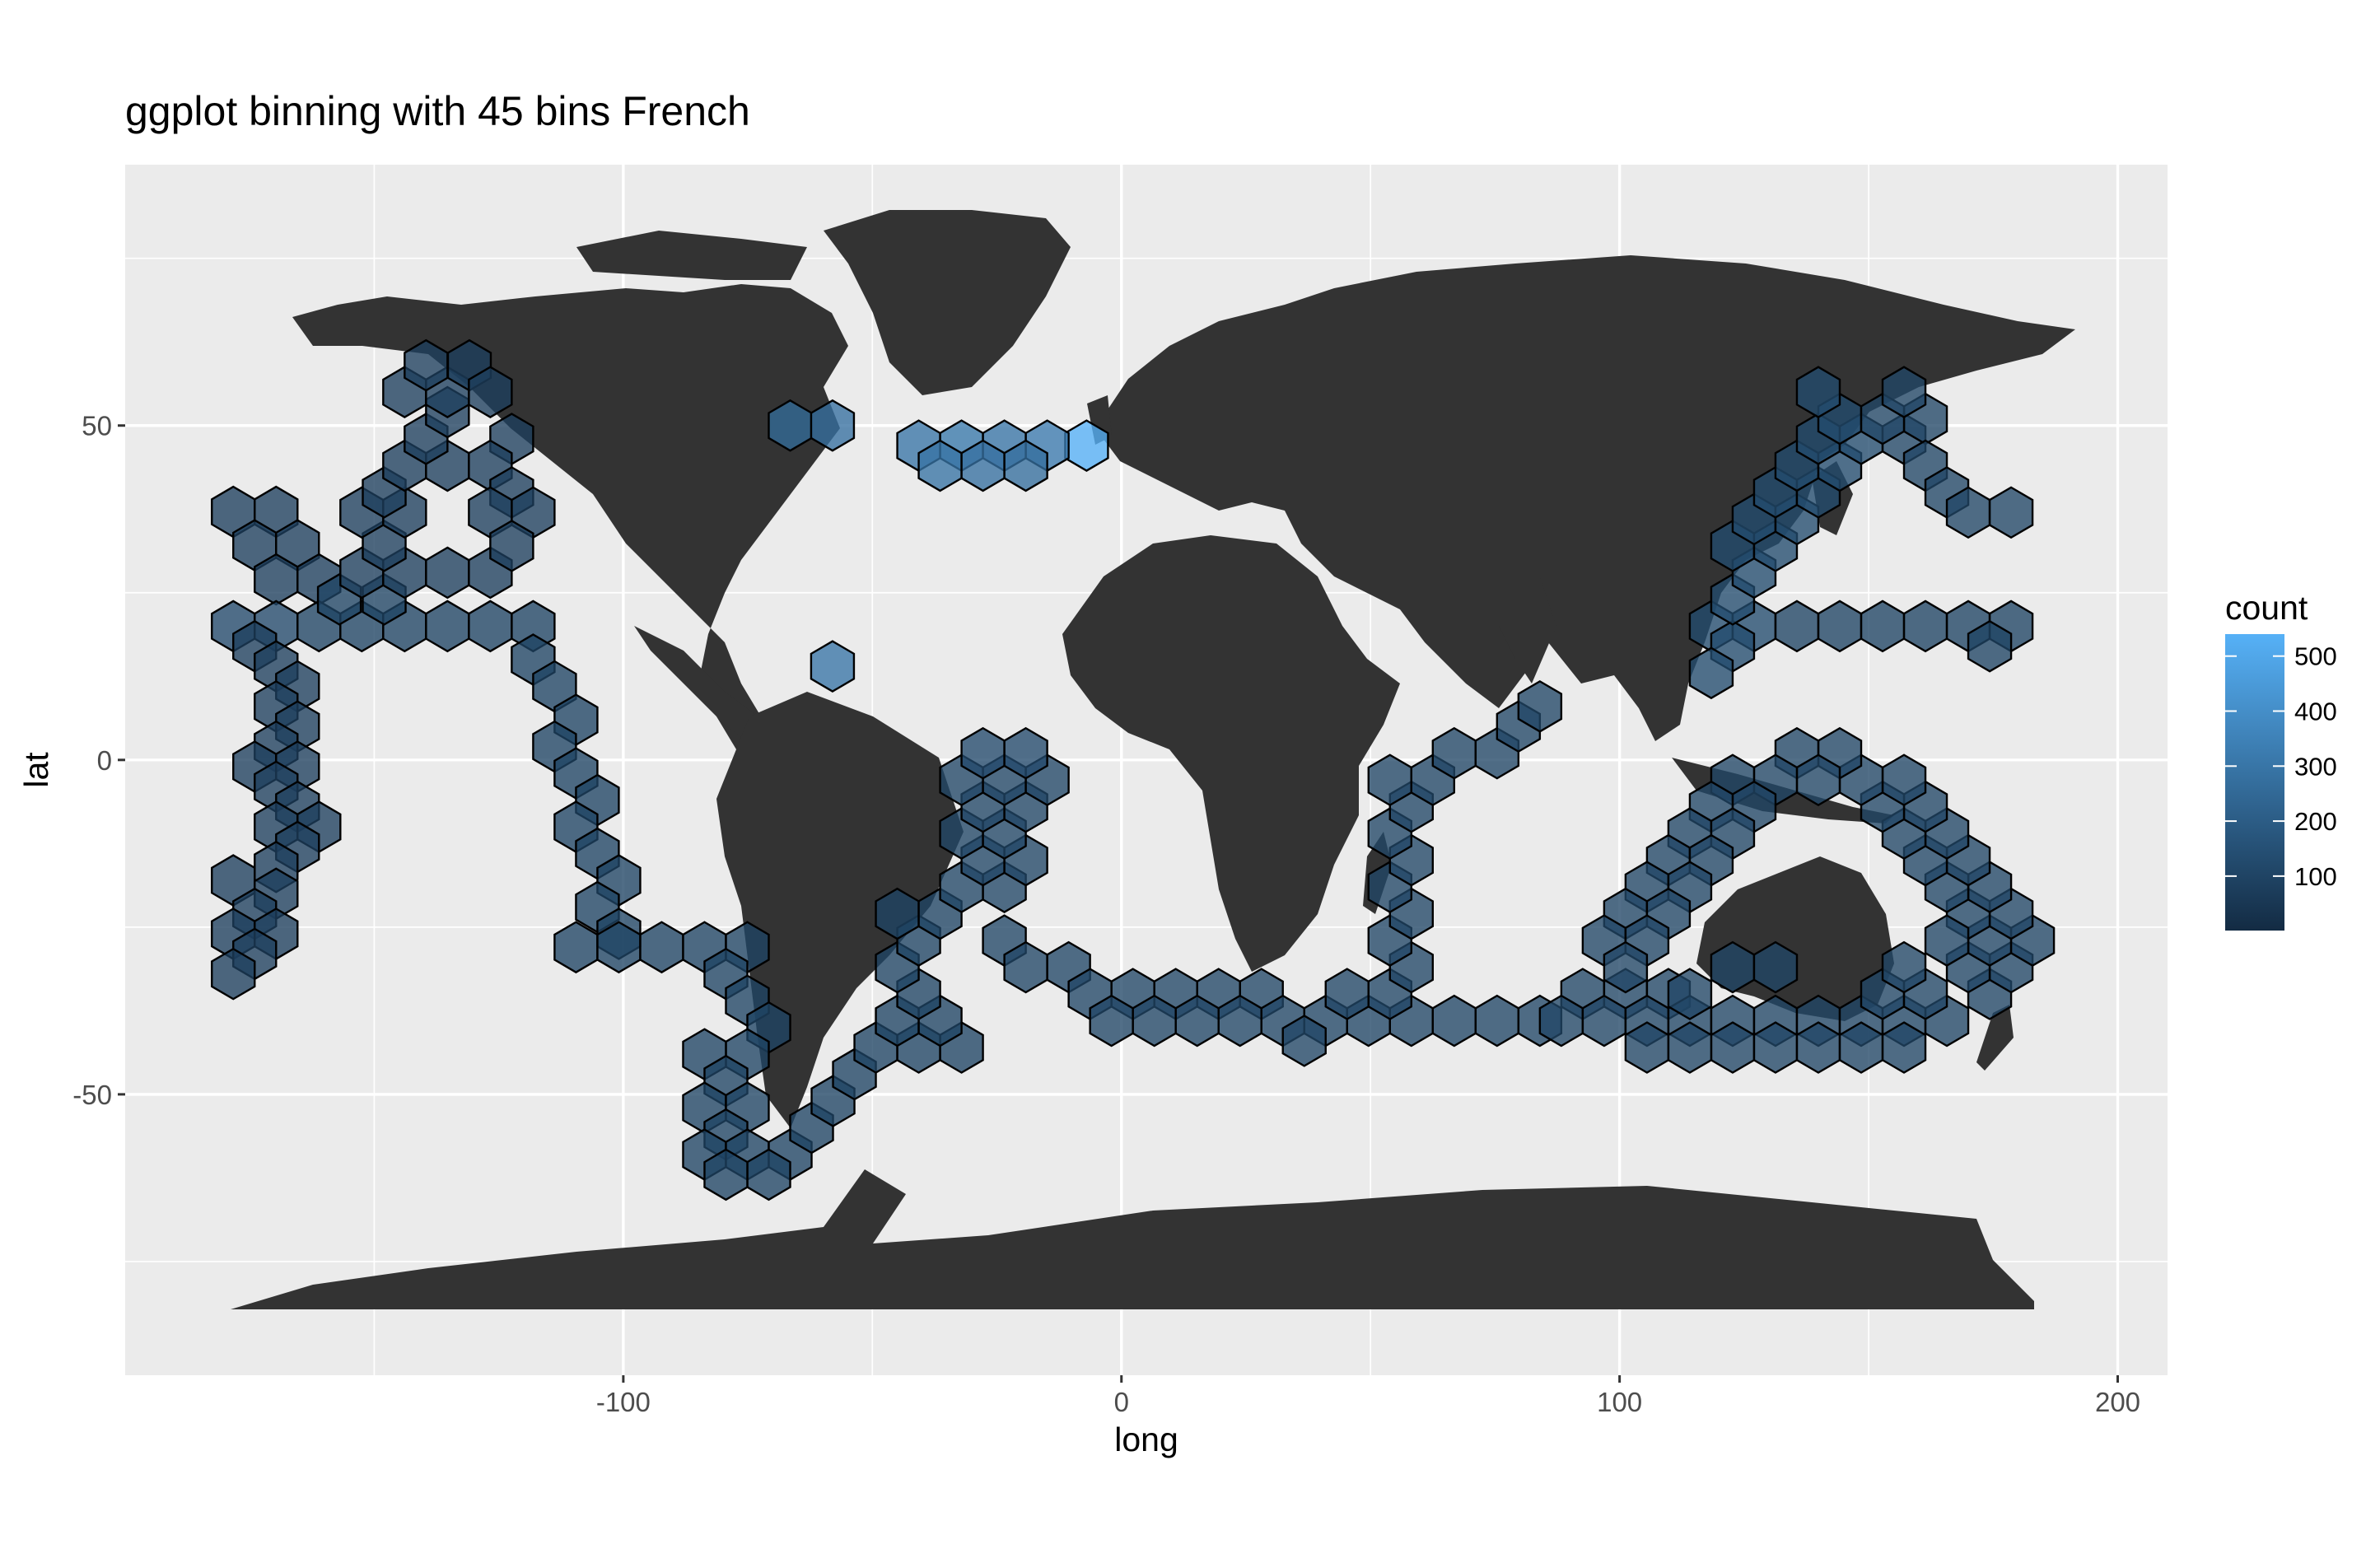 This screenshot has height=1549, width=2380. Describe the element at coordinates (2266, 608) in the screenshot. I see `legend-title: count` at that location.